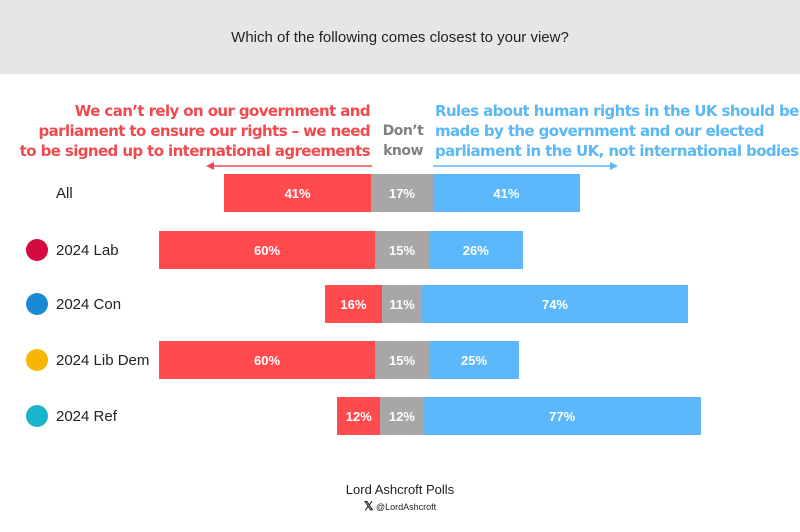 This screenshot has width=800, height=532. Describe the element at coordinates (37, 304) in the screenshot. I see `conservative-tree-icon` at that location.